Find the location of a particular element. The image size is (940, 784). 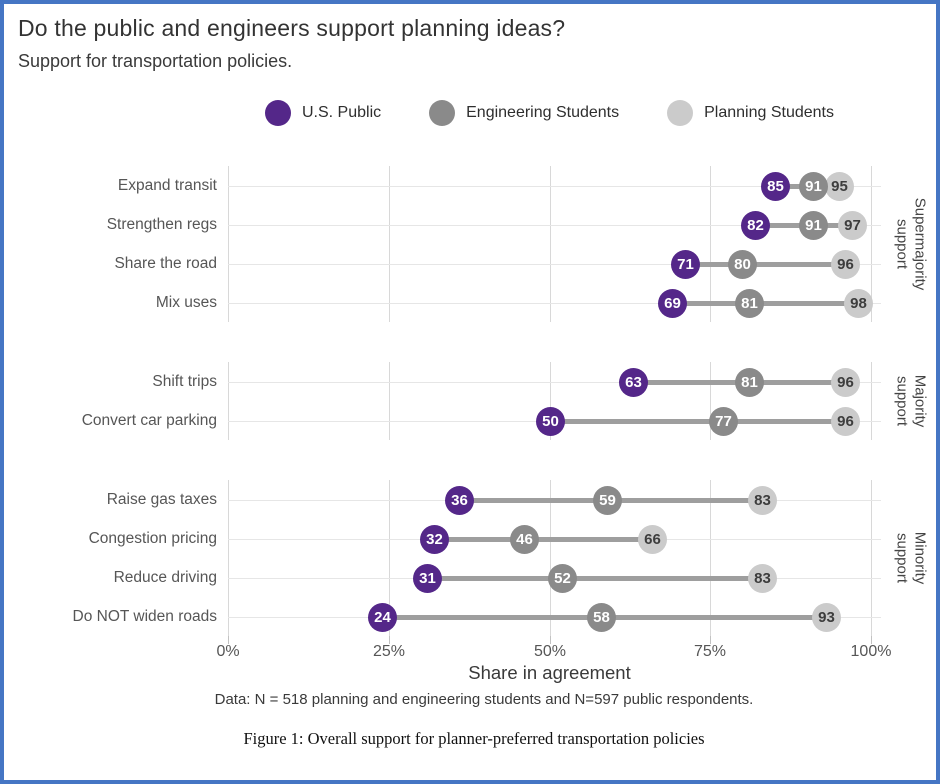

dot-public: 82 is located at coordinates (755, 225).